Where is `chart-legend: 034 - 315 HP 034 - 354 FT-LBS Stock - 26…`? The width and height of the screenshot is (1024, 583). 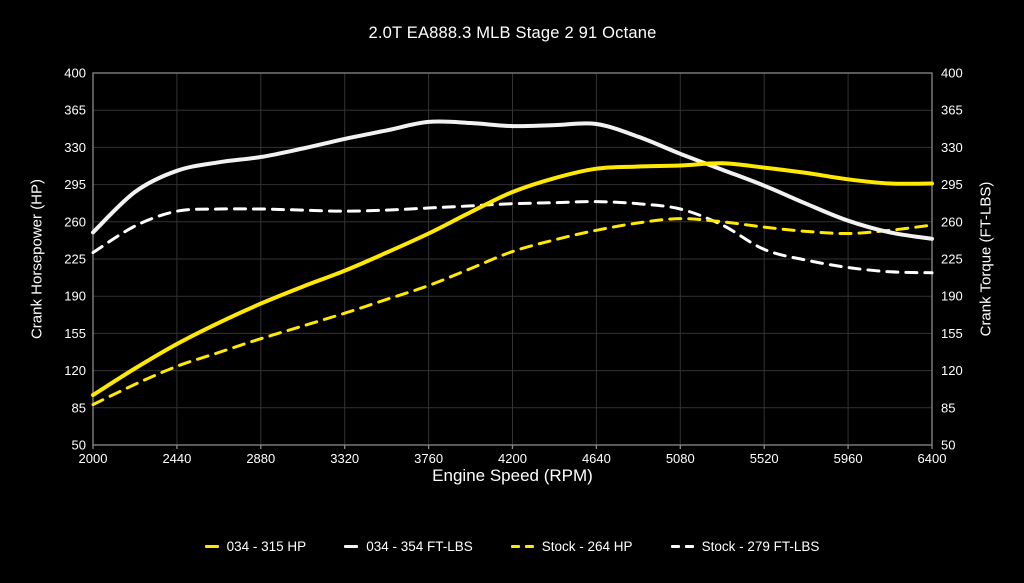 chart-legend: 034 - 315 HP 034 - 354 FT-LBS Stock - 26… is located at coordinates (512, 546).